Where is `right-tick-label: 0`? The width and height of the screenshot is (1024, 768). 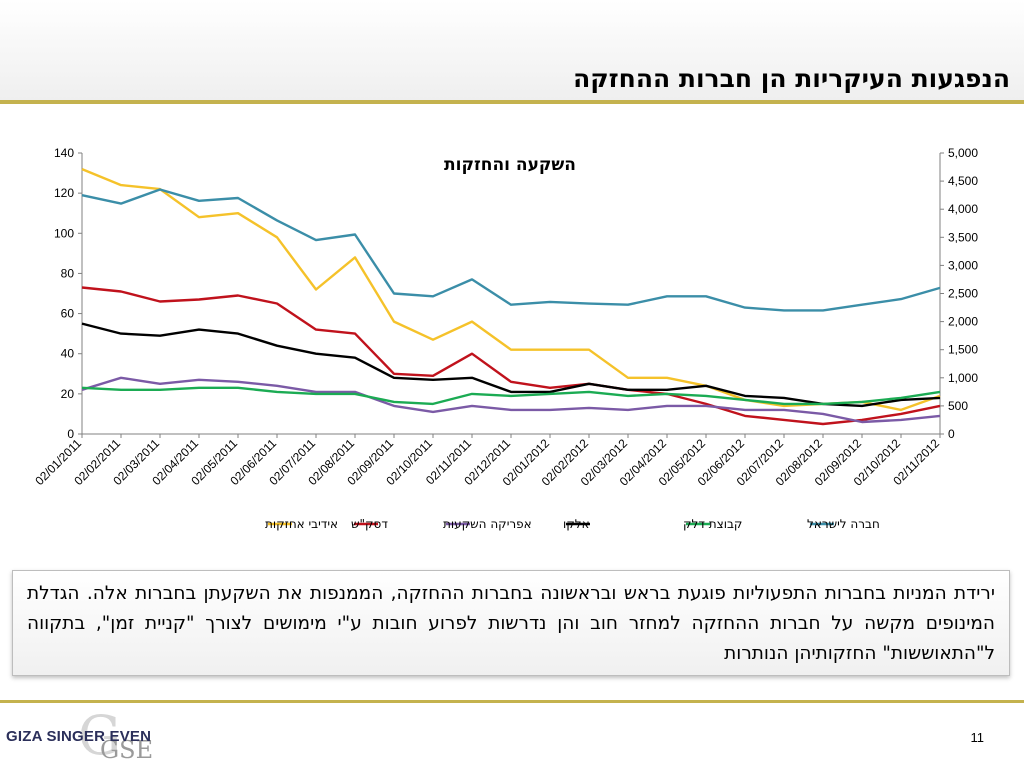 right-tick-label: 0 is located at coordinates (951, 434).